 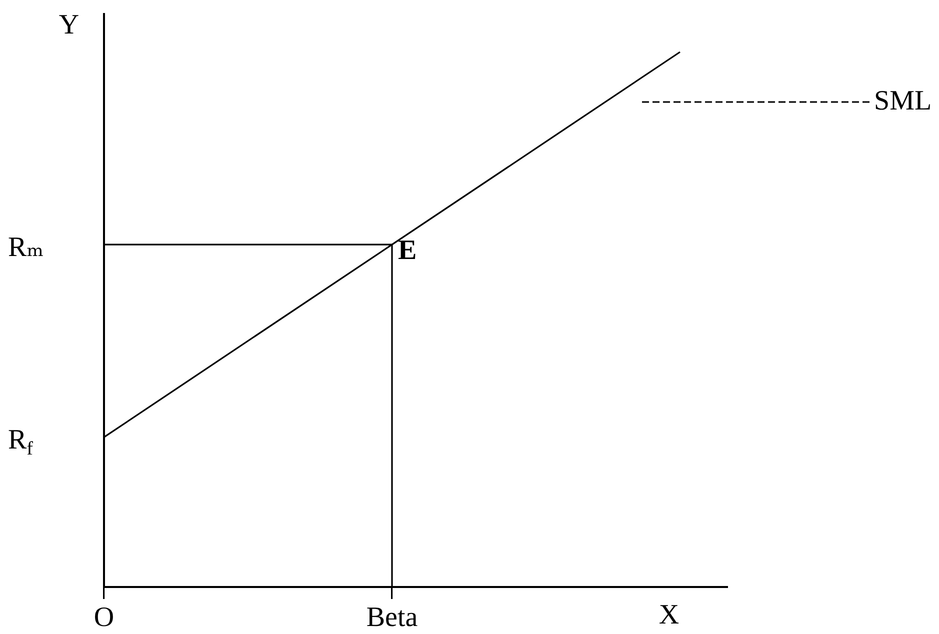 What do you see at coordinates (407, 250) in the screenshot?
I see `annotation: E` at bounding box center [407, 250].